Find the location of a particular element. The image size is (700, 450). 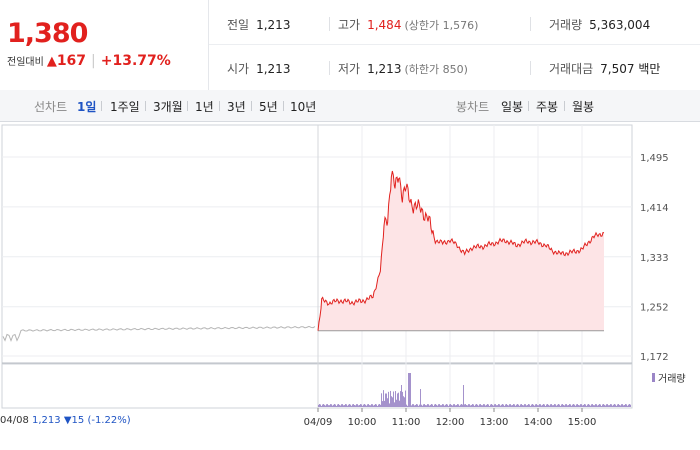

candle-monthly-button: 월봉 is located at coordinates (583, 107).